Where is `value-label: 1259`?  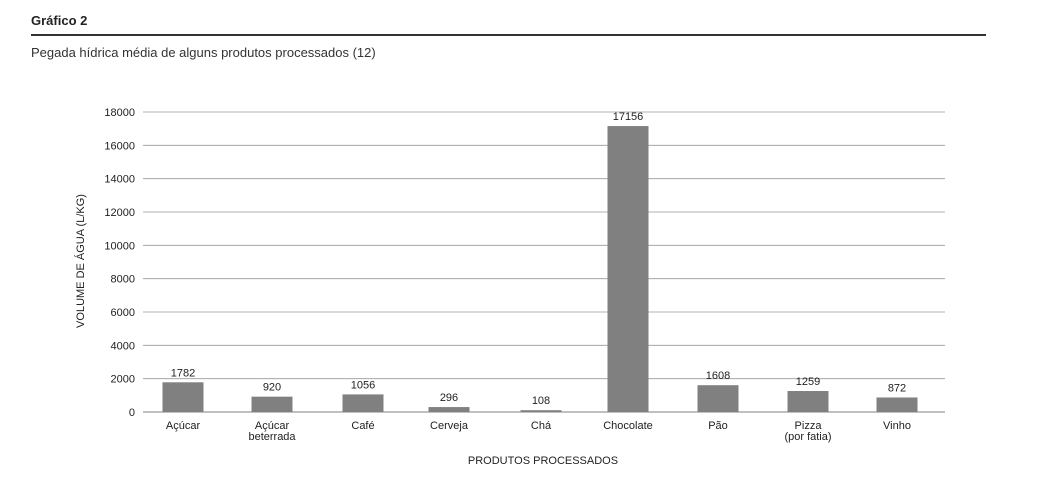
value-label: 1259 is located at coordinates (808, 382).